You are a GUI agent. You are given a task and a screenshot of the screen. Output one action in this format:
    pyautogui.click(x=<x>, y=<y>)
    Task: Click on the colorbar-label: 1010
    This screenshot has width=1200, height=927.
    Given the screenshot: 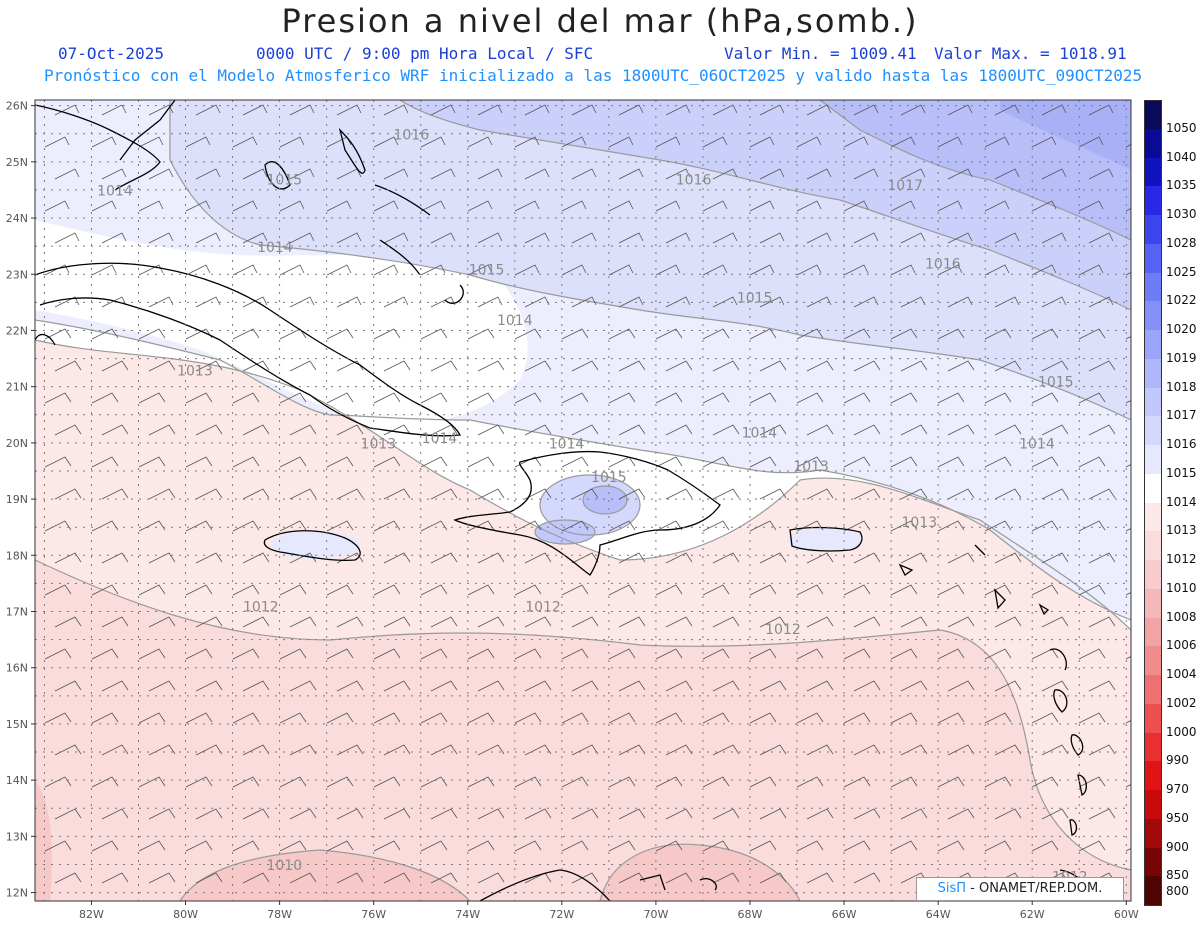 What is the action you would take?
    pyautogui.click(x=1181, y=587)
    